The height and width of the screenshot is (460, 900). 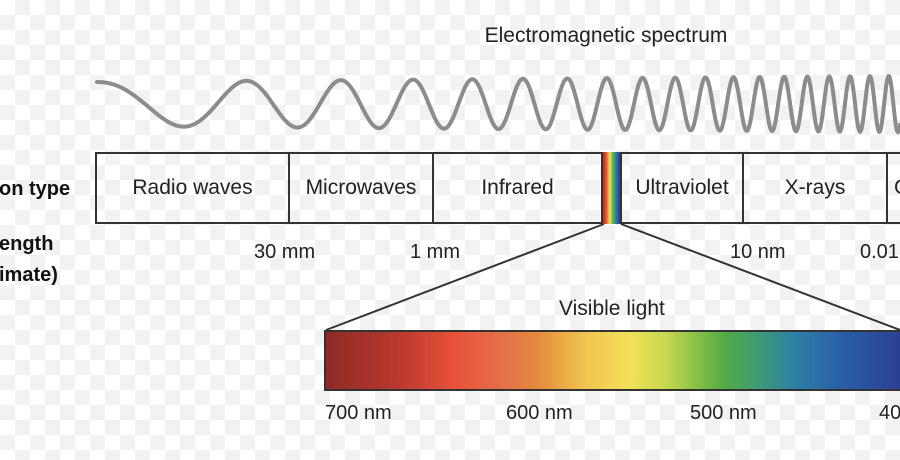 What do you see at coordinates (435, 252) in the screenshot?
I see `wavelength-label: 1 mm` at bounding box center [435, 252].